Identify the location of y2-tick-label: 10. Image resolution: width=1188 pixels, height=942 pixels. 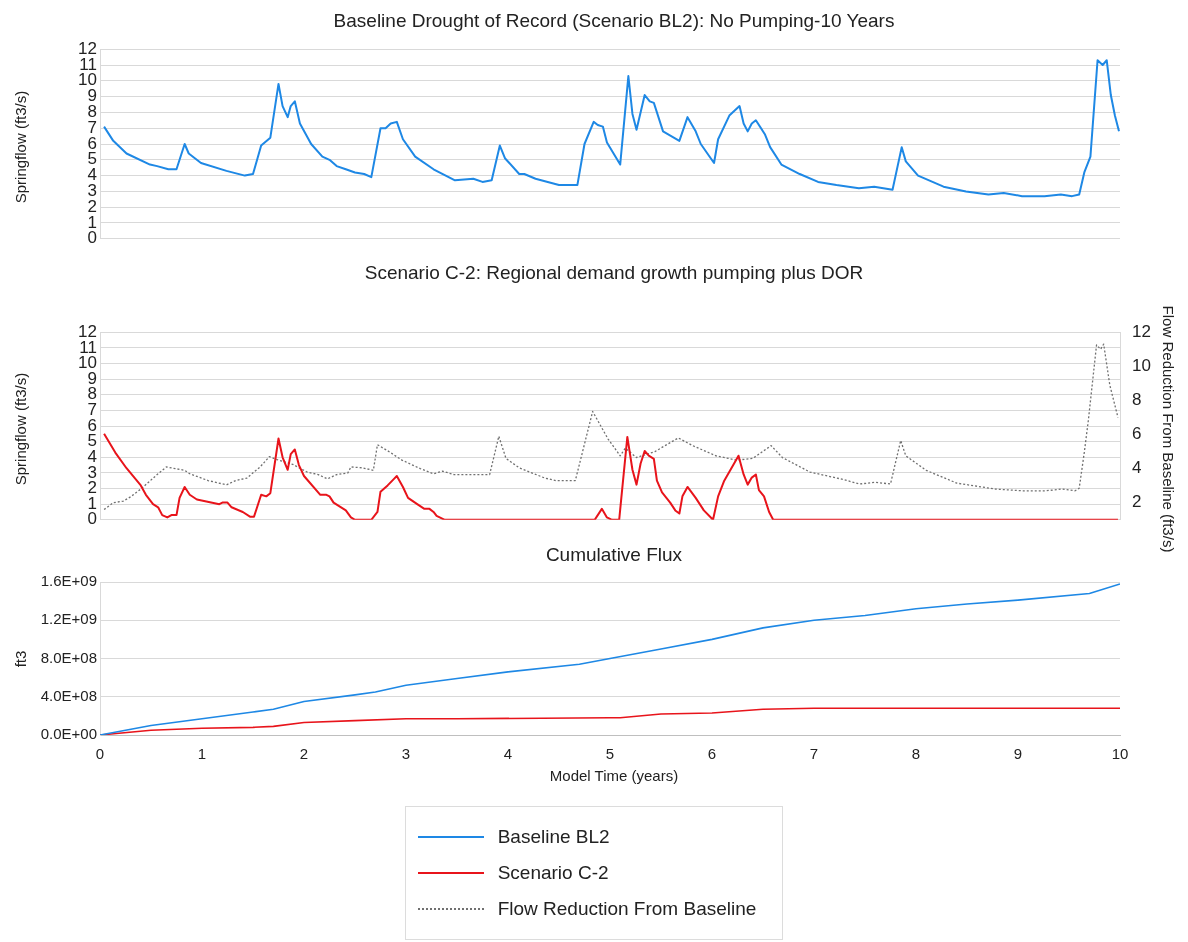
(1141, 365).